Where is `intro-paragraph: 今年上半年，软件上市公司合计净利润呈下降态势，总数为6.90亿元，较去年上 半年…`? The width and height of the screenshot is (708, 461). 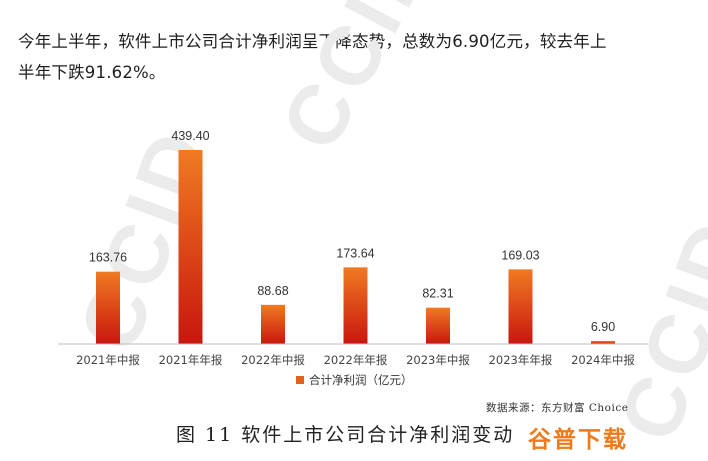
intro-paragraph: 今年上半年，软件上市公司合计净利润呈下降态势，总数为6.90亿元，较去年上 半年… is located at coordinates (358, 57).